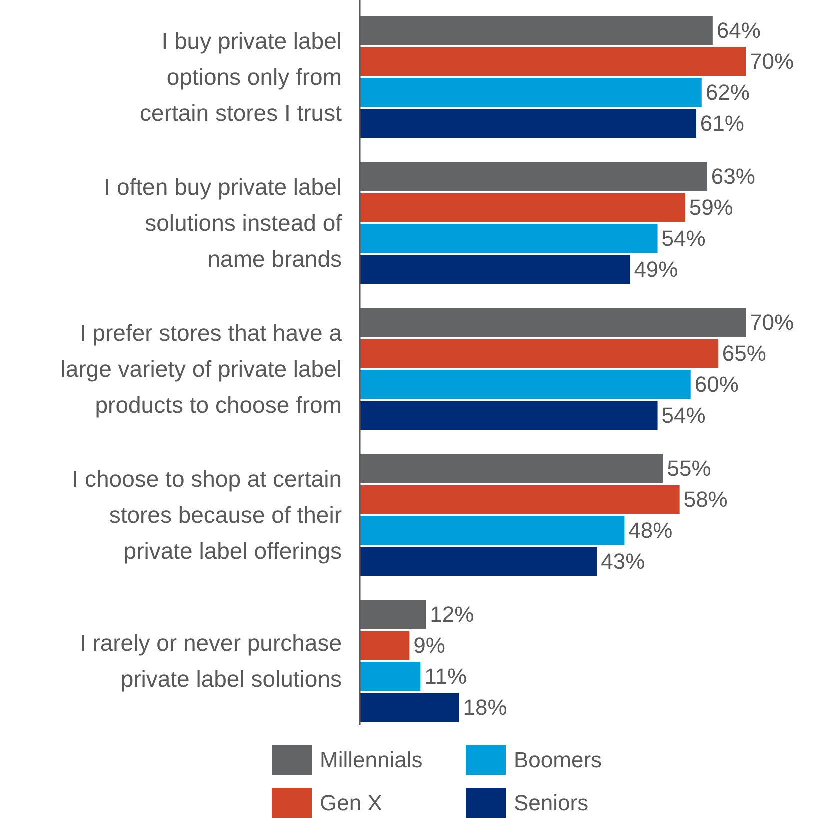 This screenshot has height=818, width=825. I want to click on data-label: 11%, so click(446, 677).